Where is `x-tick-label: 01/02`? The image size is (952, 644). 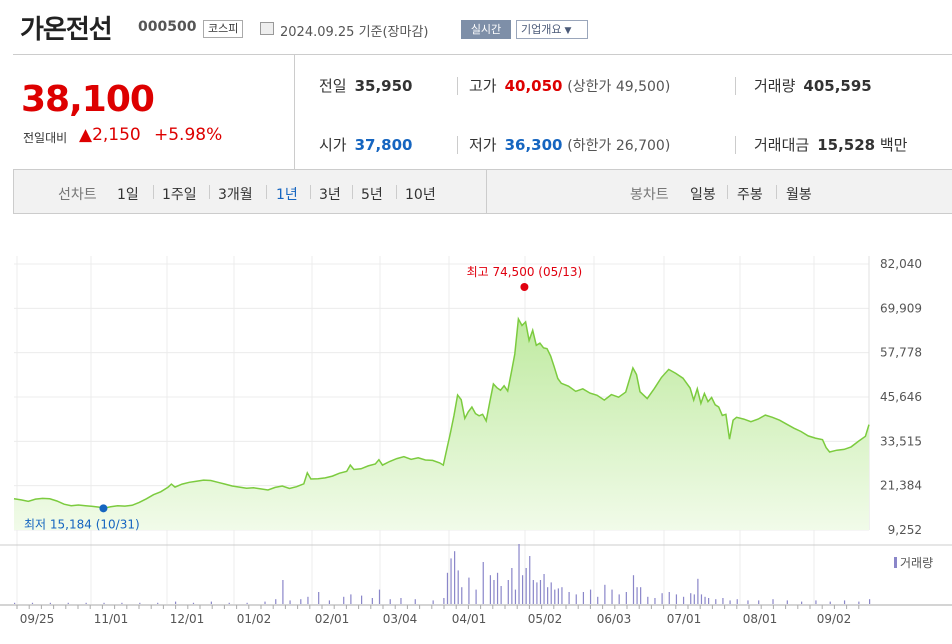
x-tick-label: 01/02 is located at coordinates (254, 619).